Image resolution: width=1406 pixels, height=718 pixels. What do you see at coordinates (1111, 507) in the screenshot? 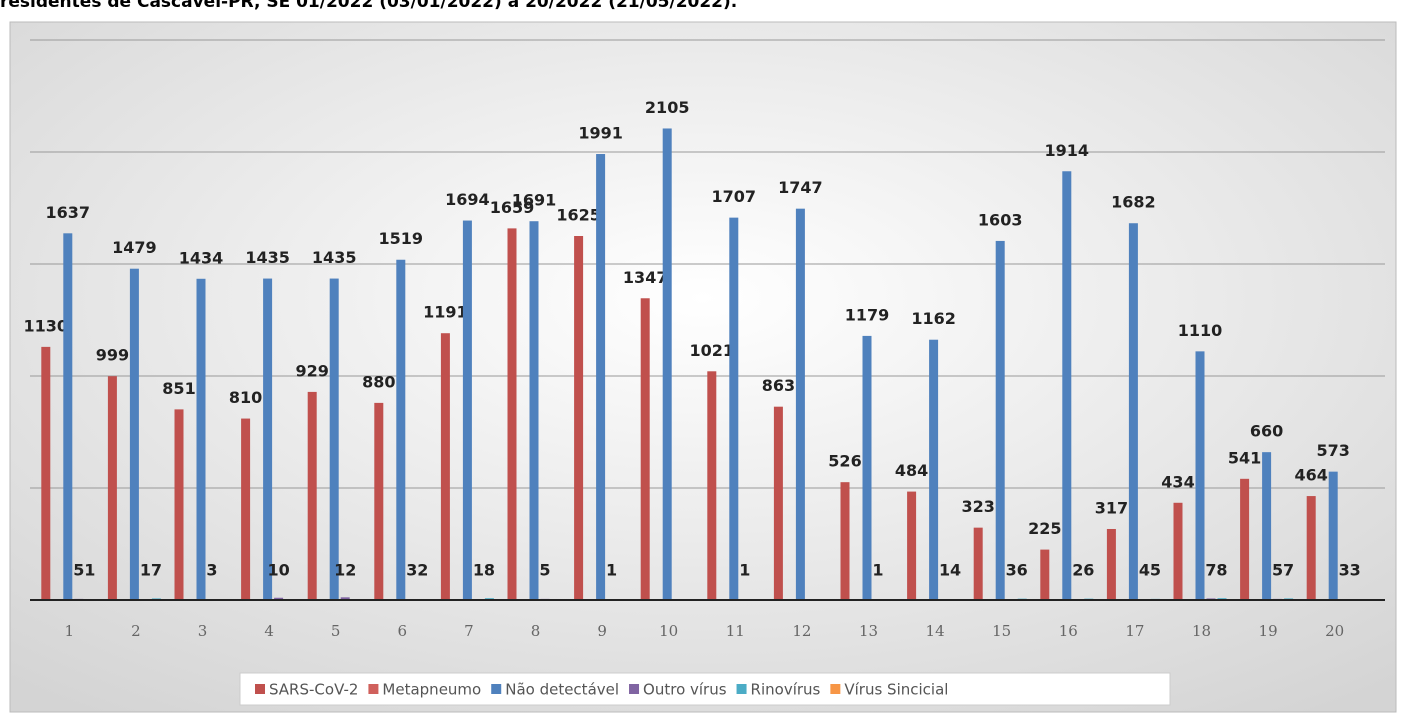
I see `data-label: 317` at bounding box center [1111, 507].